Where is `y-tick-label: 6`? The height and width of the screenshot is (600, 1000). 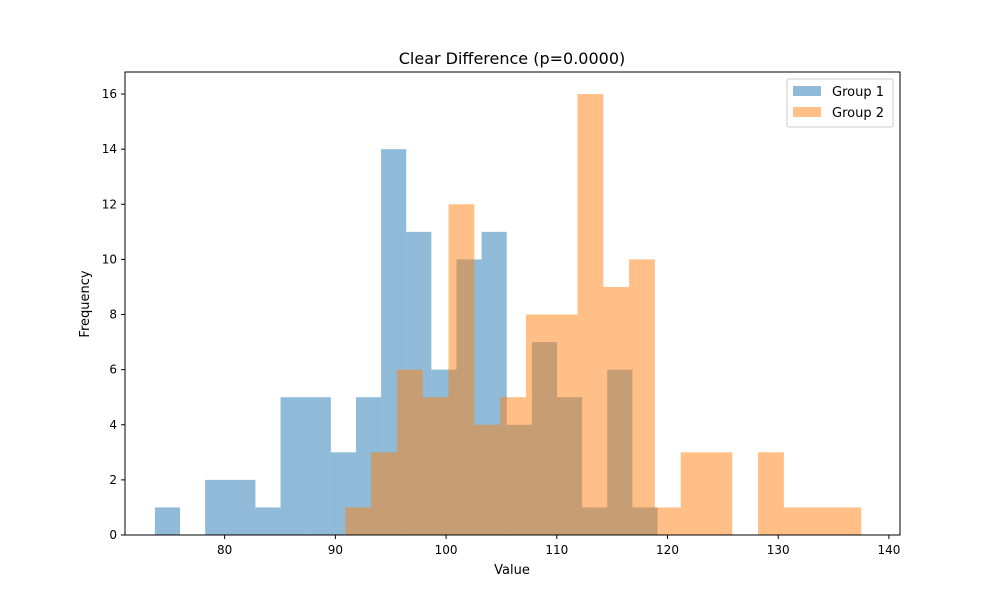
y-tick-label: 6 is located at coordinates (113, 370).